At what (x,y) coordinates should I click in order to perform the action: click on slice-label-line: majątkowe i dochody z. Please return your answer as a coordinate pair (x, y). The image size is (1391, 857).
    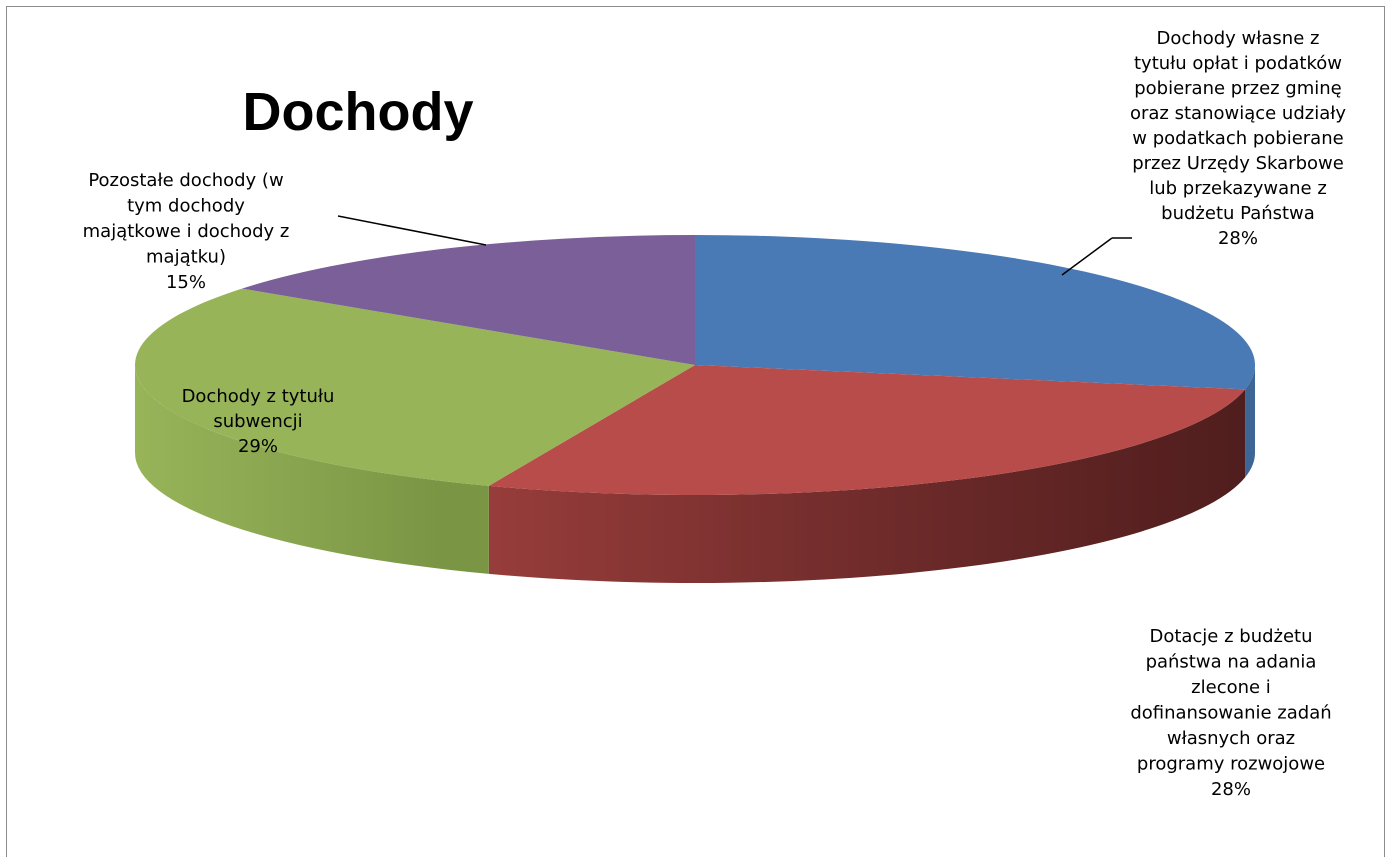
    Looking at the image, I should click on (186, 231).